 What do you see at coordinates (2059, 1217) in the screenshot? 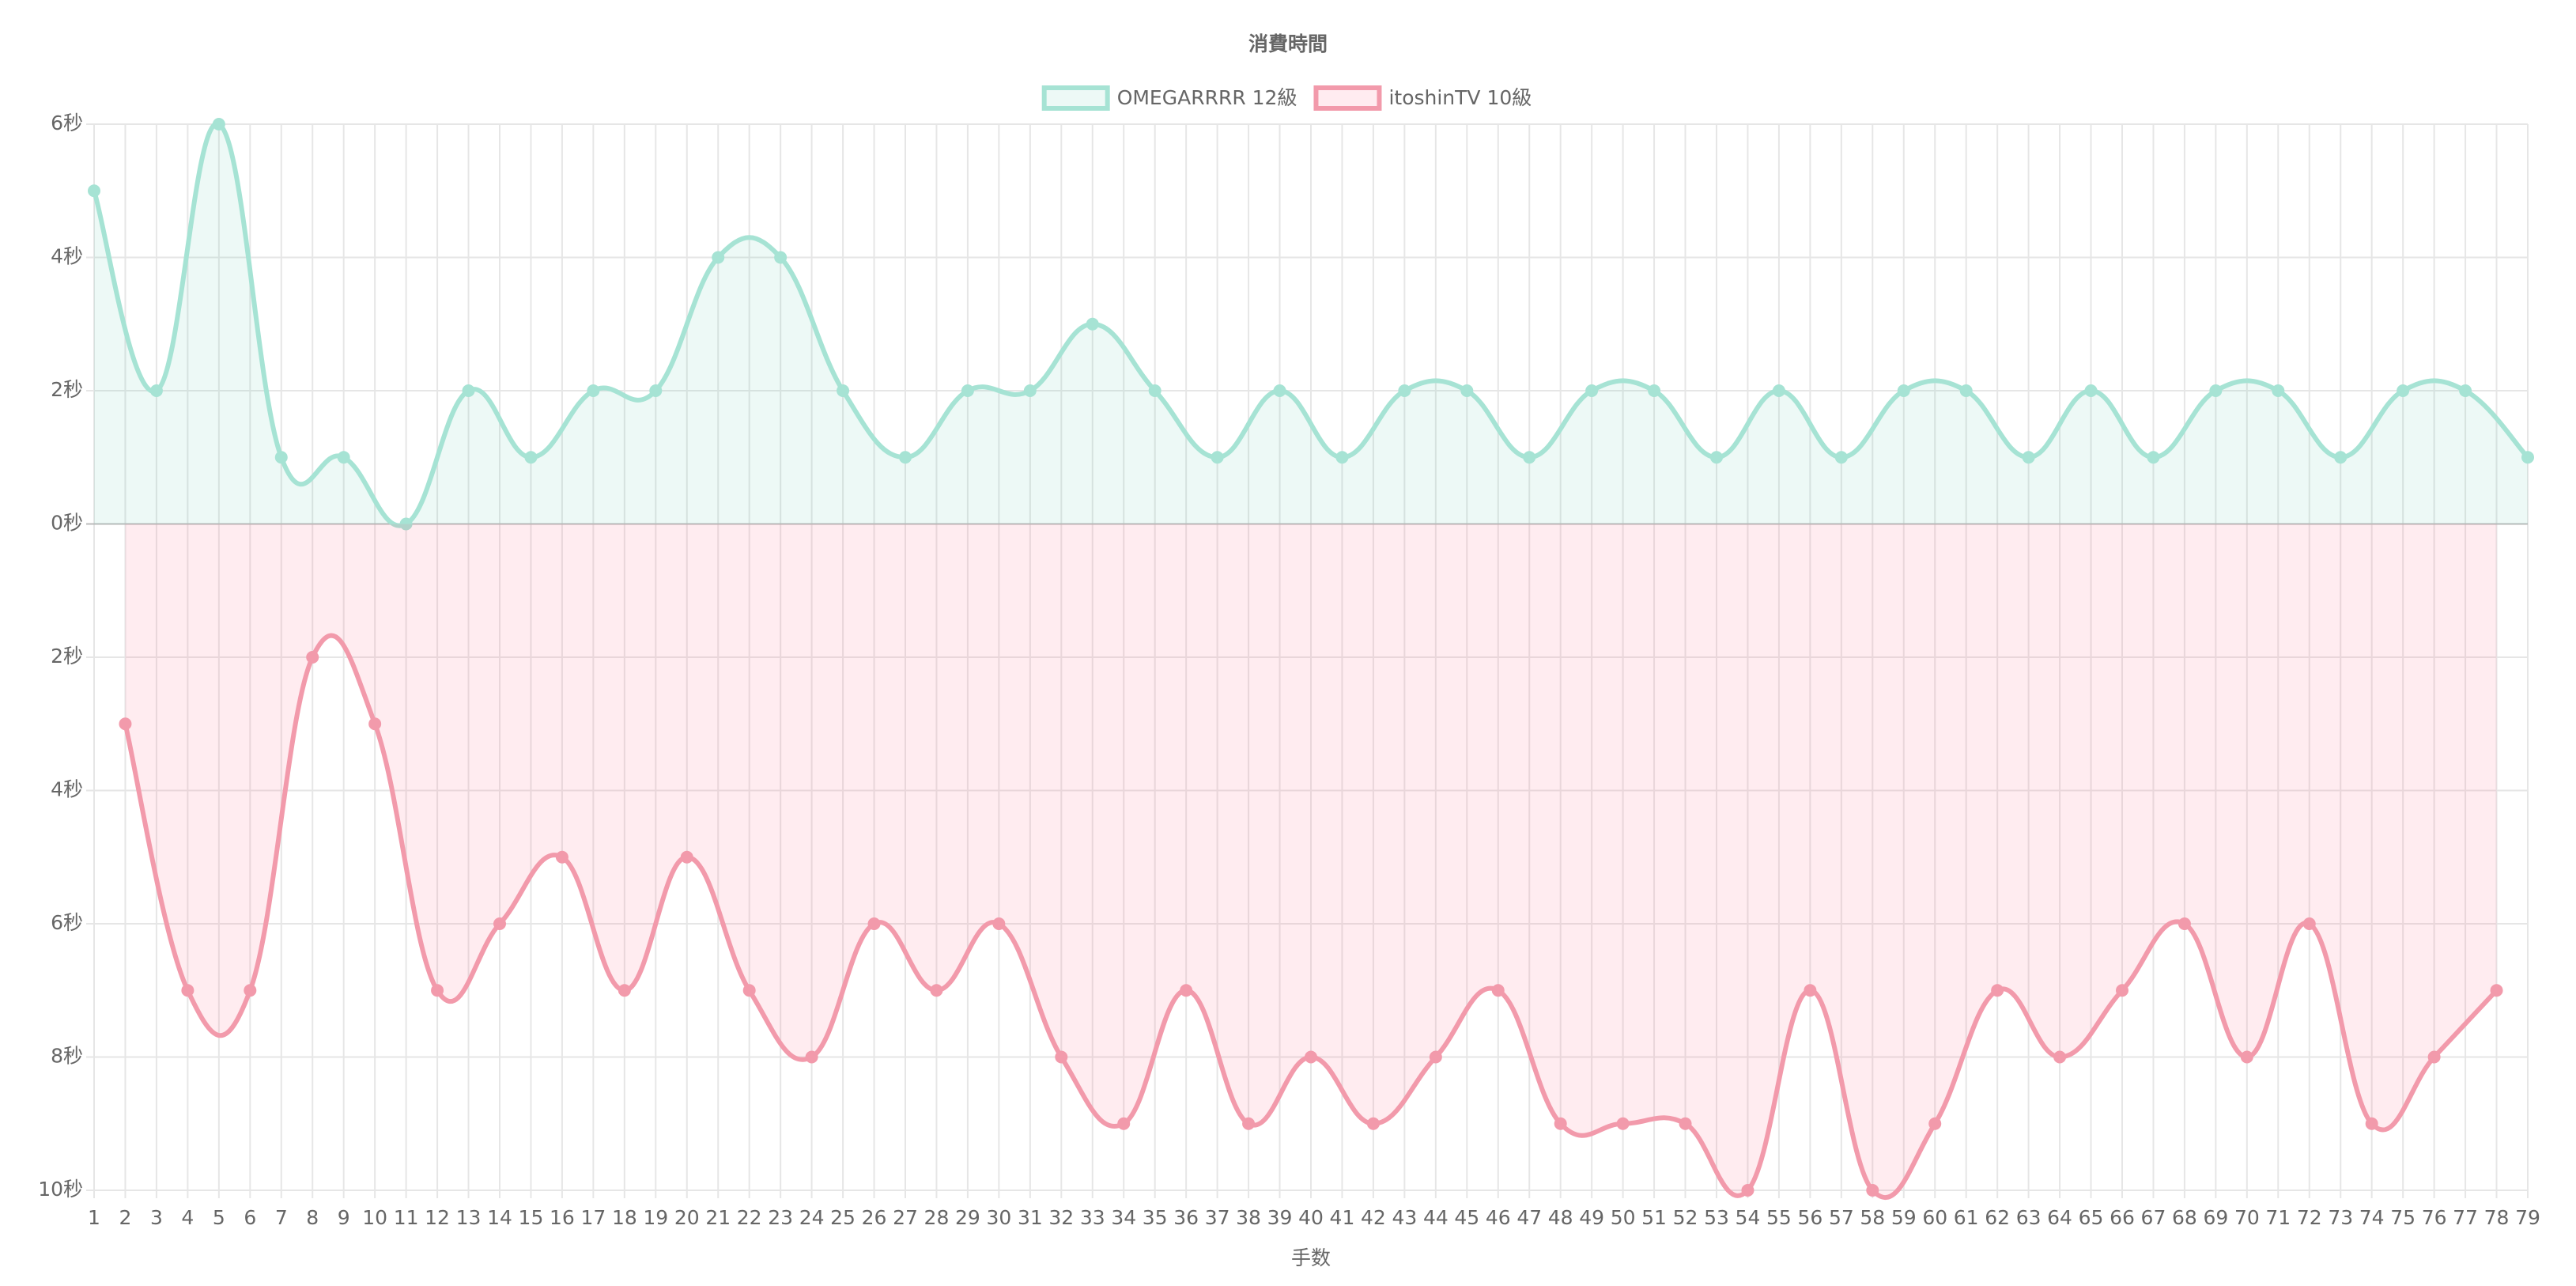
I see `x-tick-label: 64` at bounding box center [2059, 1217].